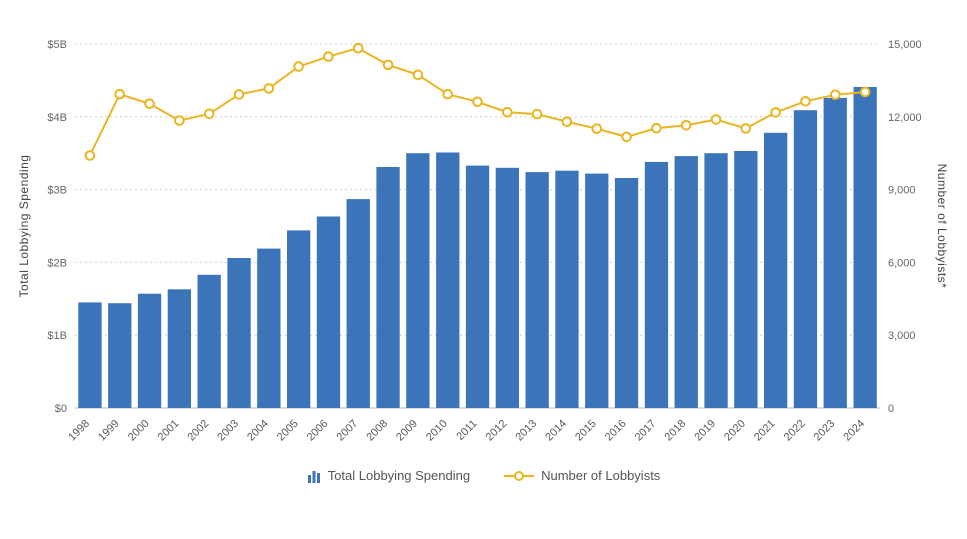 The width and height of the screenshot is (967, 539). What do you see at coordinates (942, 226) in the screenshot?
I see `right-axis-title: Number of Lobbyists*` at bounding box center [942, 226].